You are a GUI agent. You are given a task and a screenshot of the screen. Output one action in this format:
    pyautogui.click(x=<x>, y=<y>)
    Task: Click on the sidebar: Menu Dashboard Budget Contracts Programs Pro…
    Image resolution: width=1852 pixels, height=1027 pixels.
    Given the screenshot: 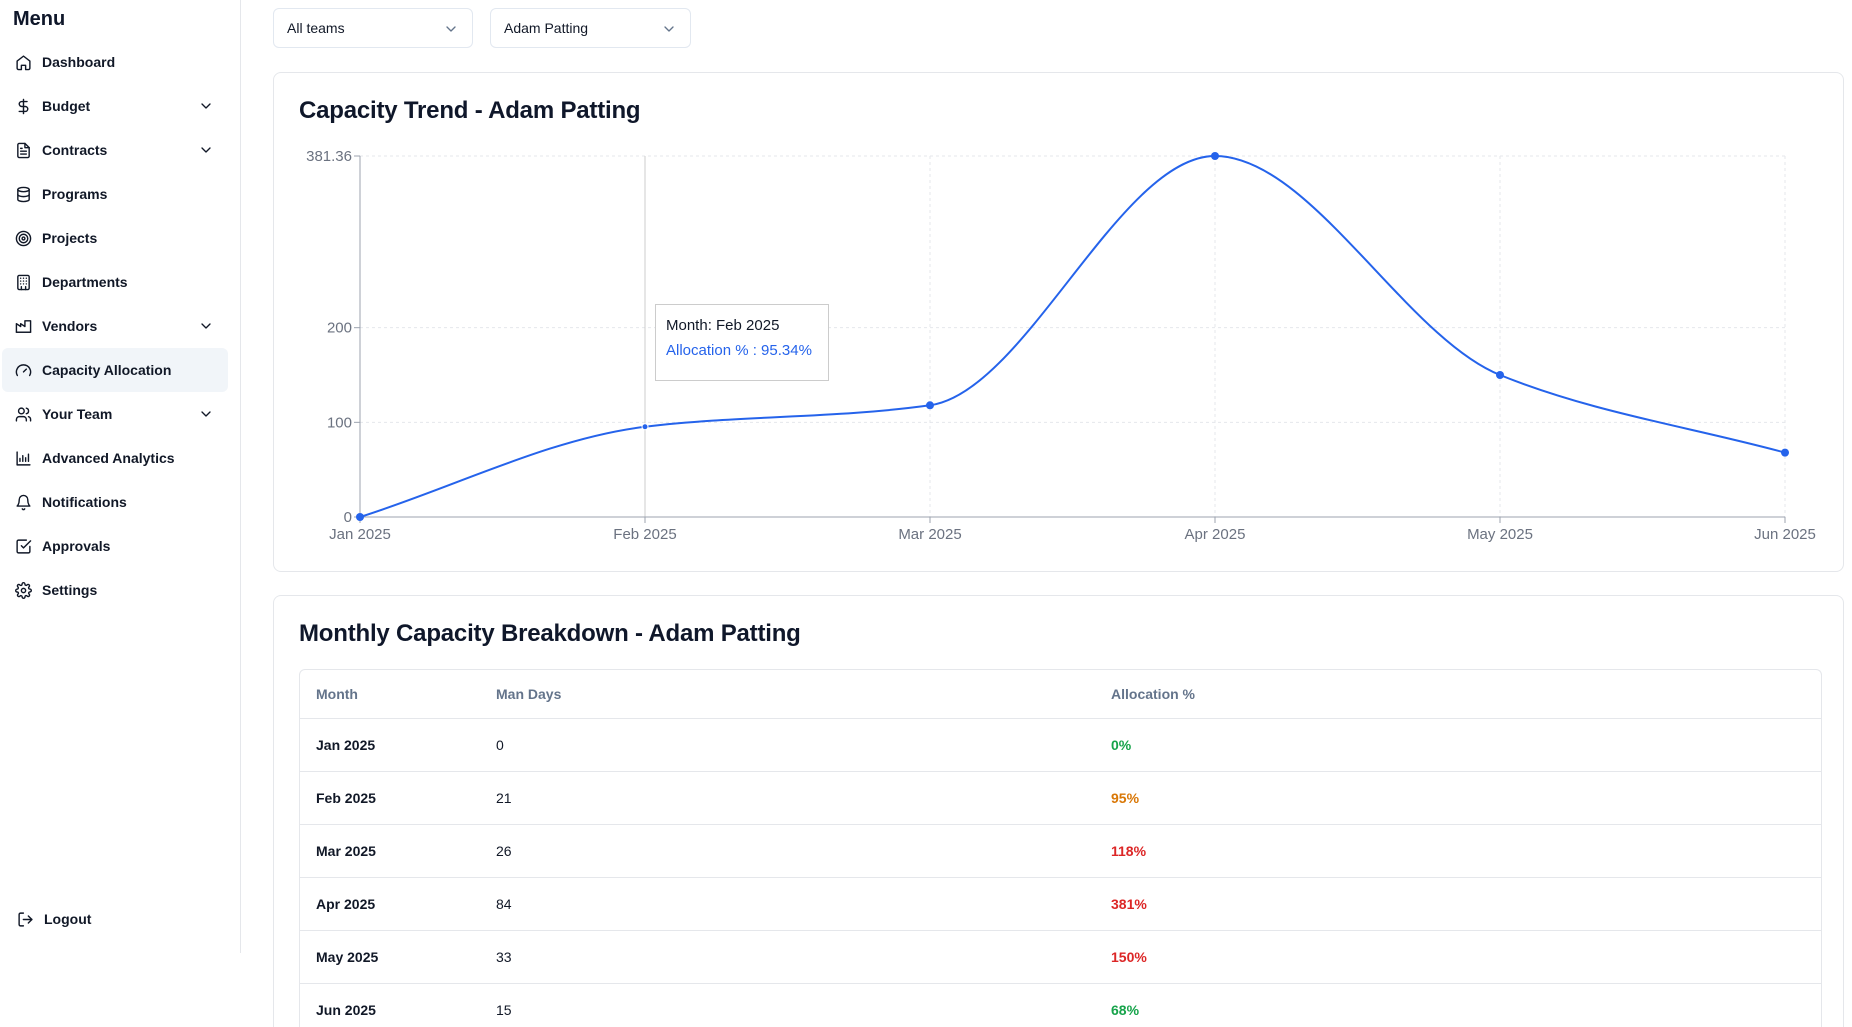 What is the action you would take?
    pyautogui.click(x=120, y=476)
    